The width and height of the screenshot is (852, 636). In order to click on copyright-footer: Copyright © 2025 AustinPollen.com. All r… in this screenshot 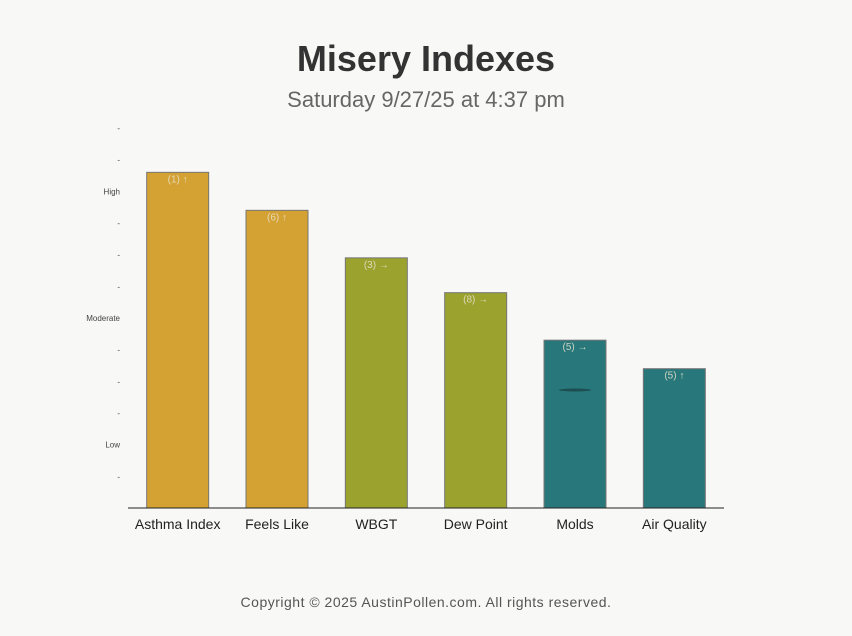, I will do `click(426, 602)`.